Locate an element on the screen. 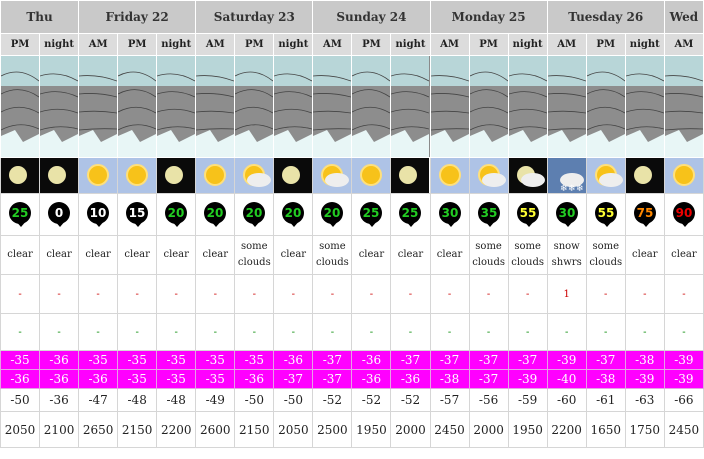  freezing-level: 2150 is located at coordinates (254, 429).